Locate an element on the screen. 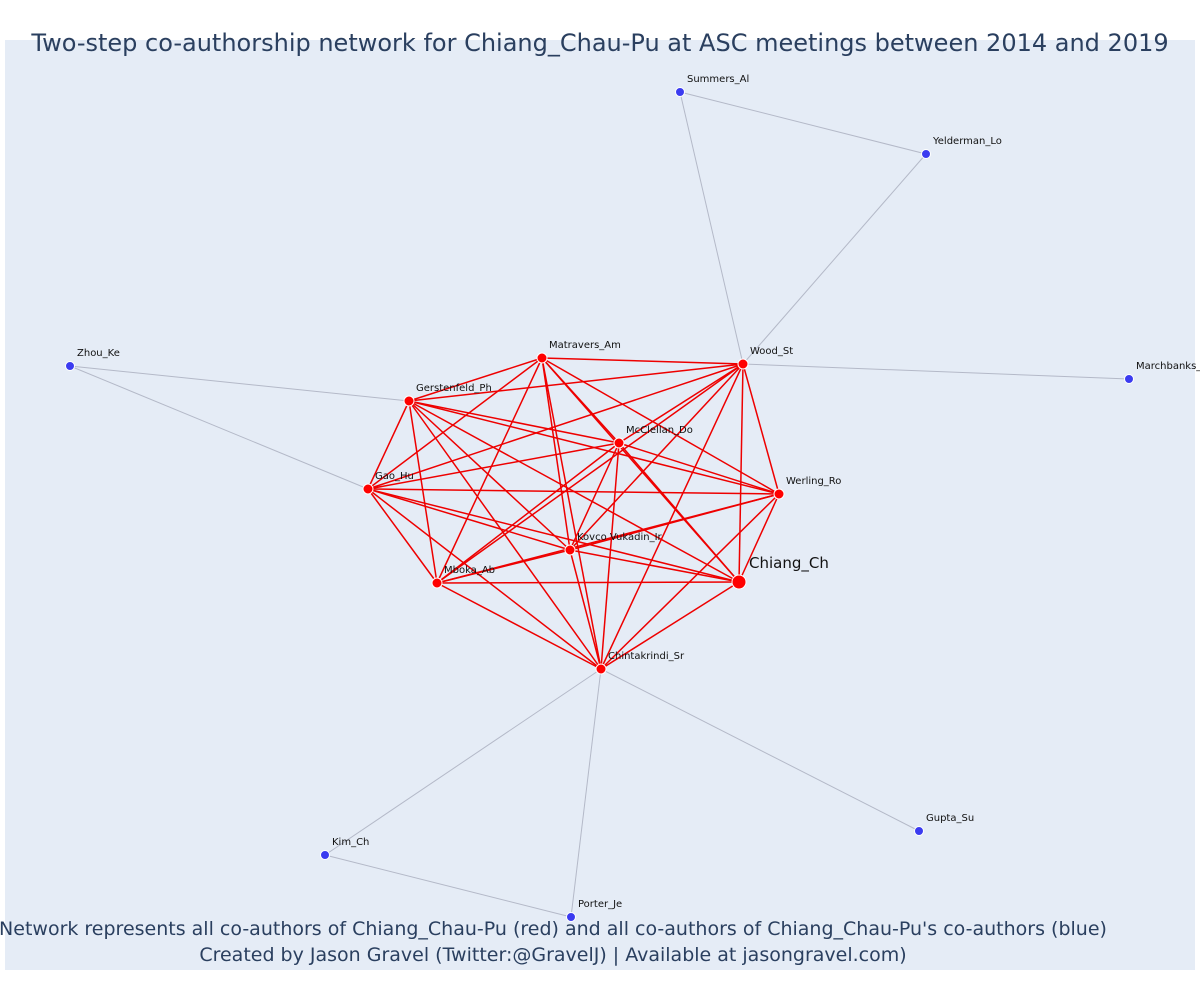  node-mboka-ab is located at coordinates (437, 583).